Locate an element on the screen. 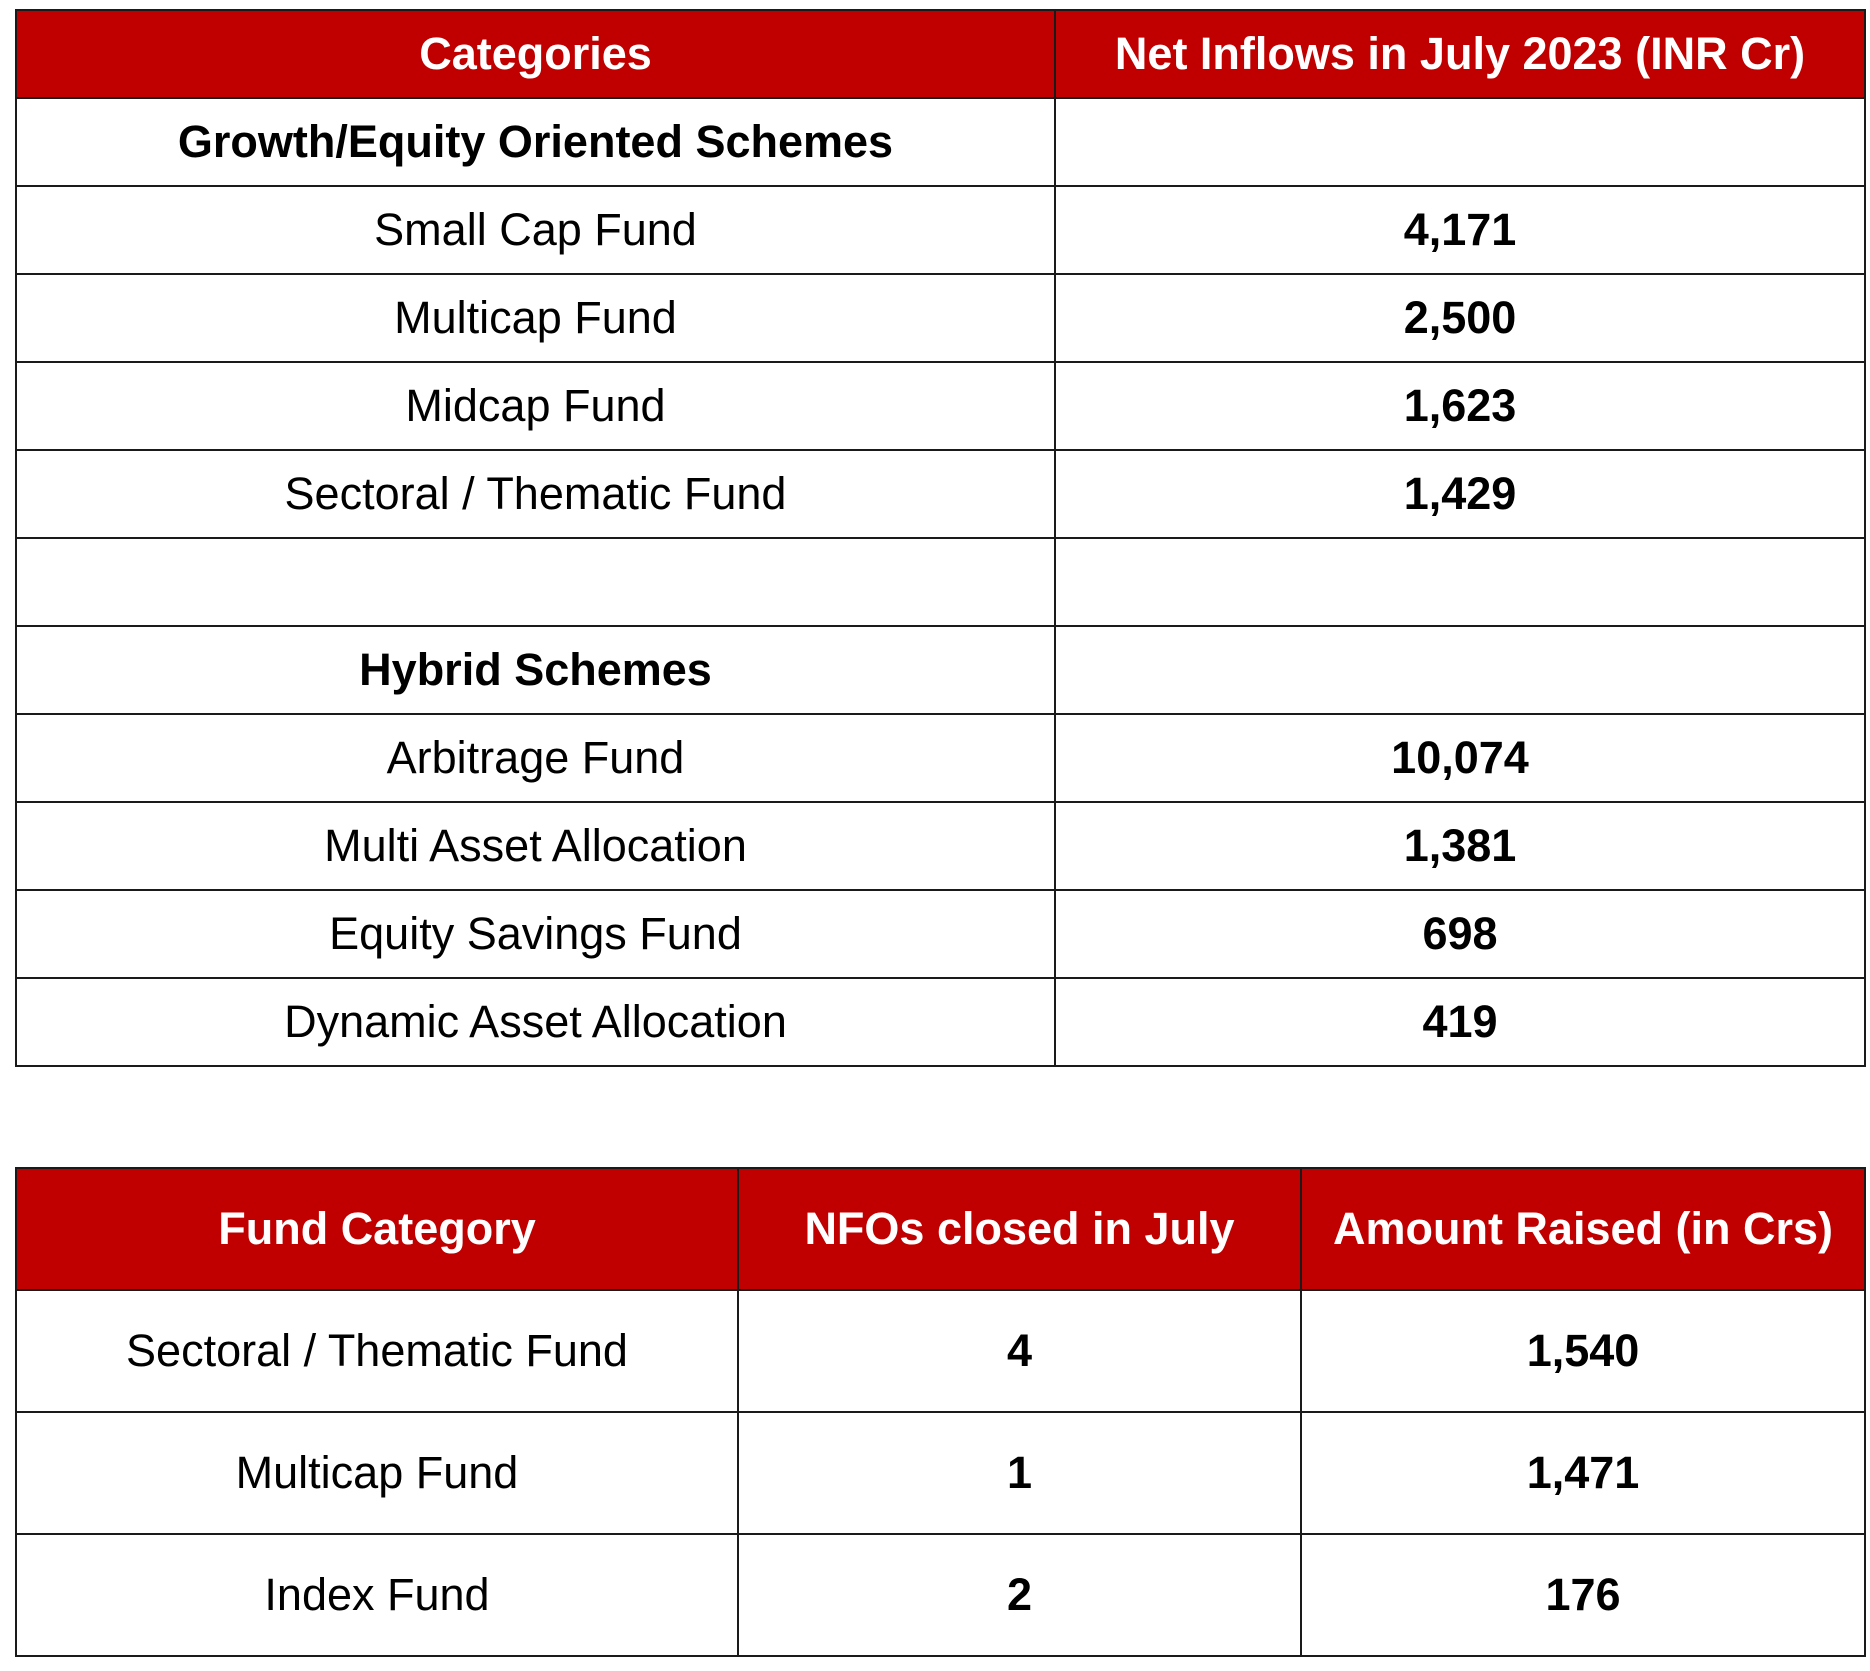 This screenshot has width=1870, height=1671. value-cell: 1,429 is located at coordinates (1460, 494).